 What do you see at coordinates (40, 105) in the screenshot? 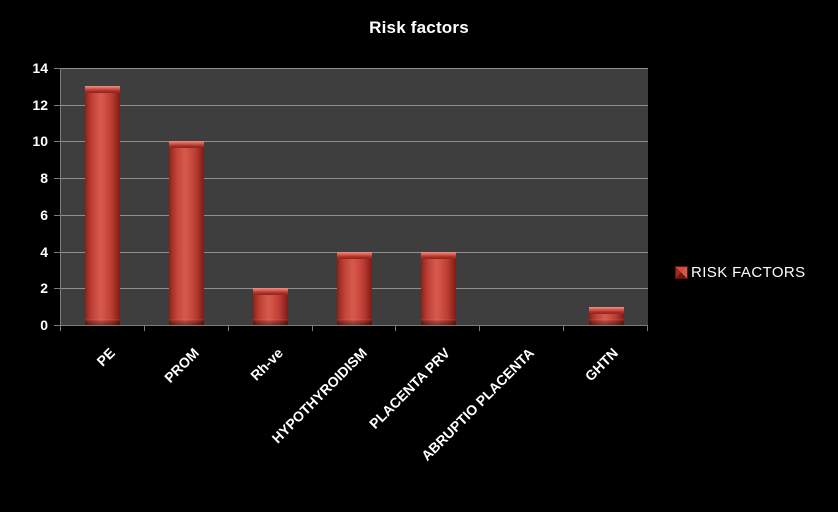
I see `y-axis-label: 12` at bounding box center [40, 105].